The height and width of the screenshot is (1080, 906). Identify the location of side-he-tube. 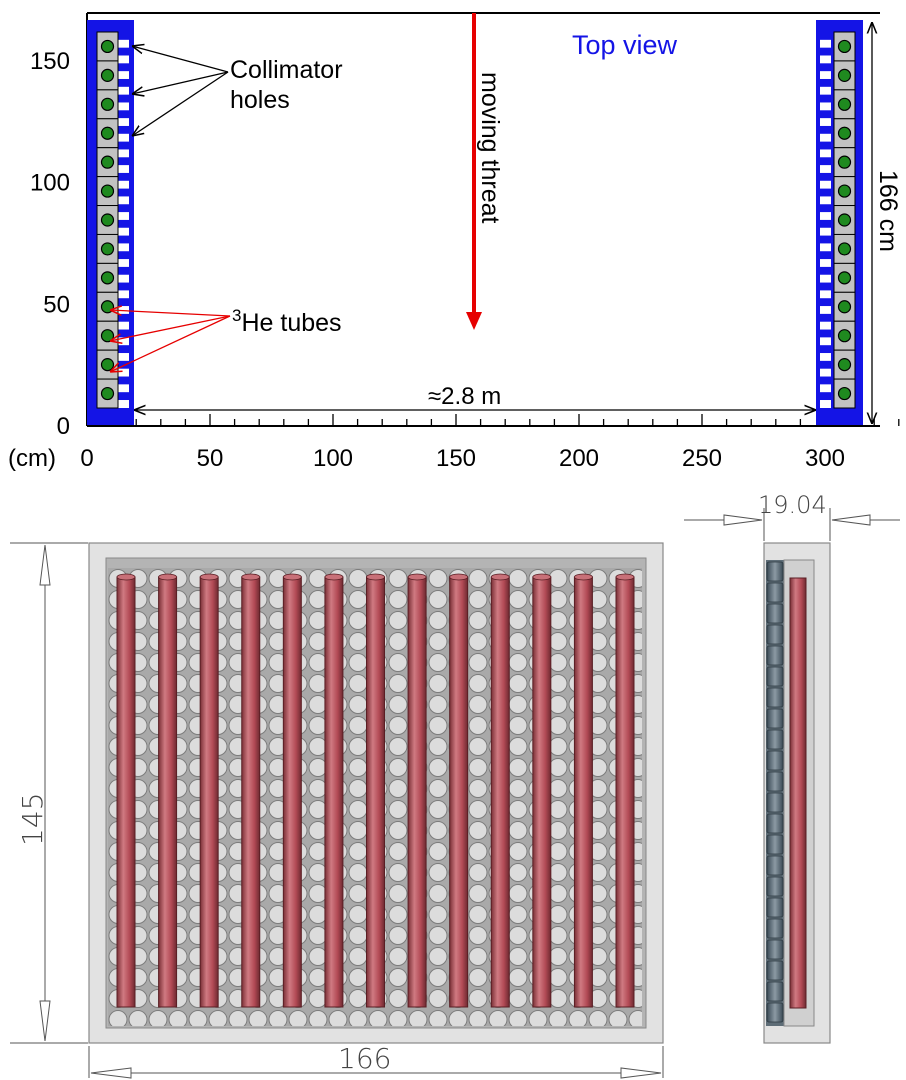
(798, 793).